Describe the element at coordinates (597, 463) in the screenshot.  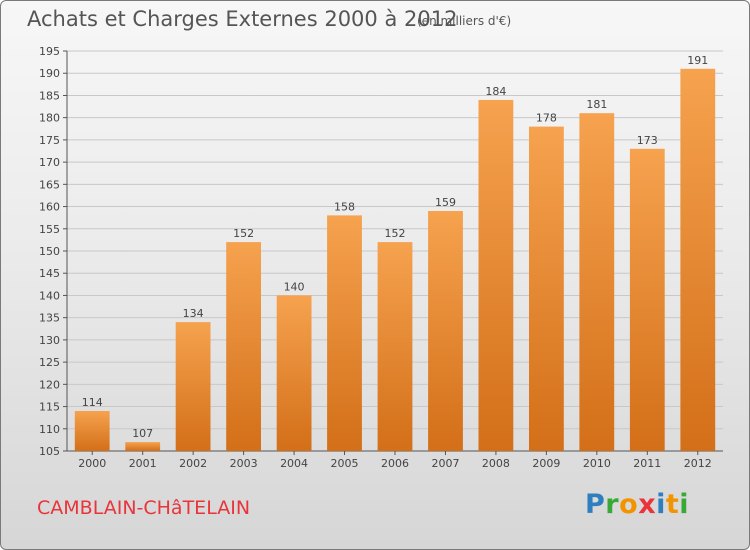
I see `x-tick-label: 2010` at that location.